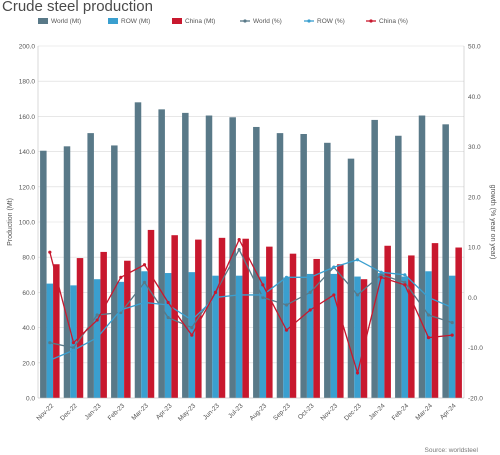  I want to click on y2-tick-label: 0.0, so click(472, 298).